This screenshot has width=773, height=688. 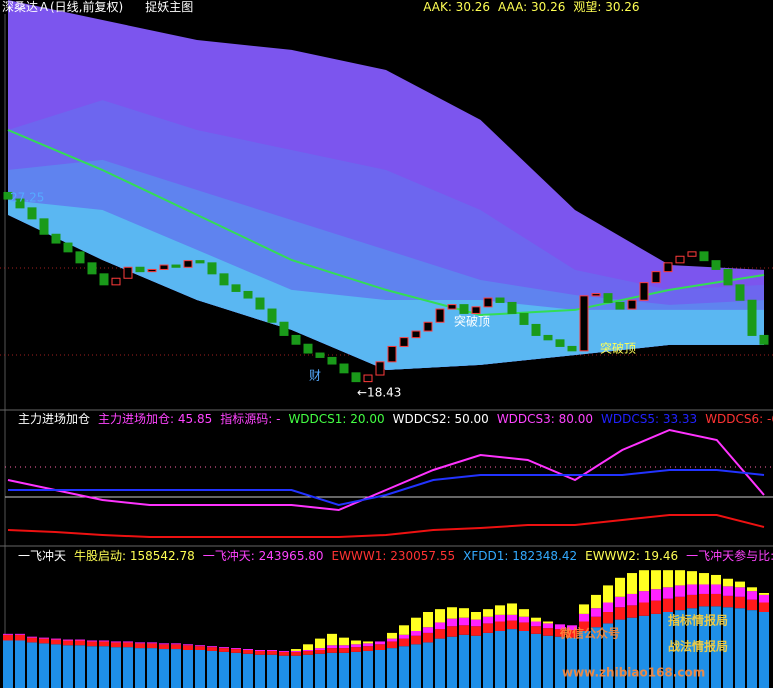 I want to click on annotation: ←18.43, so click(x=379, y=393).